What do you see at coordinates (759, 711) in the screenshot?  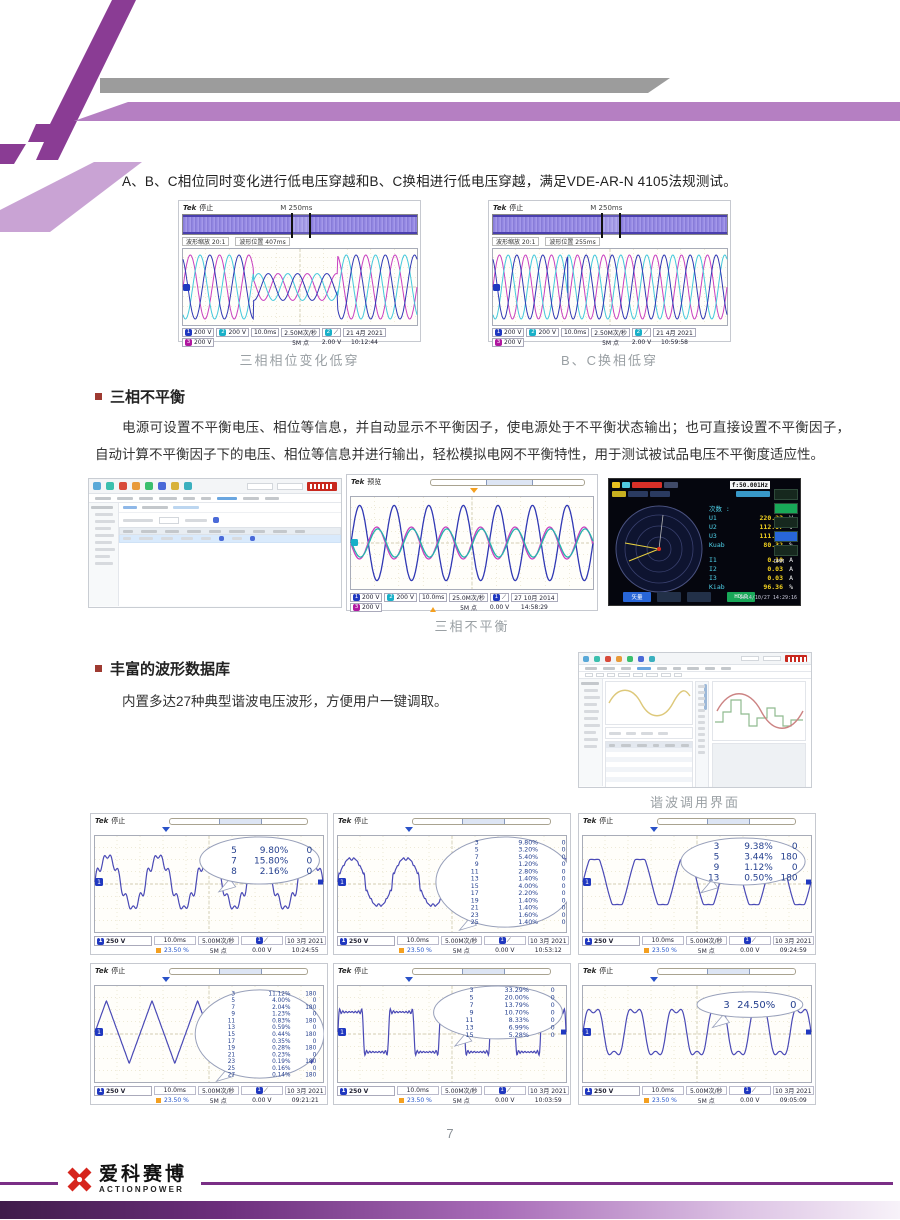 I see `waveform-chart-right` at bounding box center [759, 711].